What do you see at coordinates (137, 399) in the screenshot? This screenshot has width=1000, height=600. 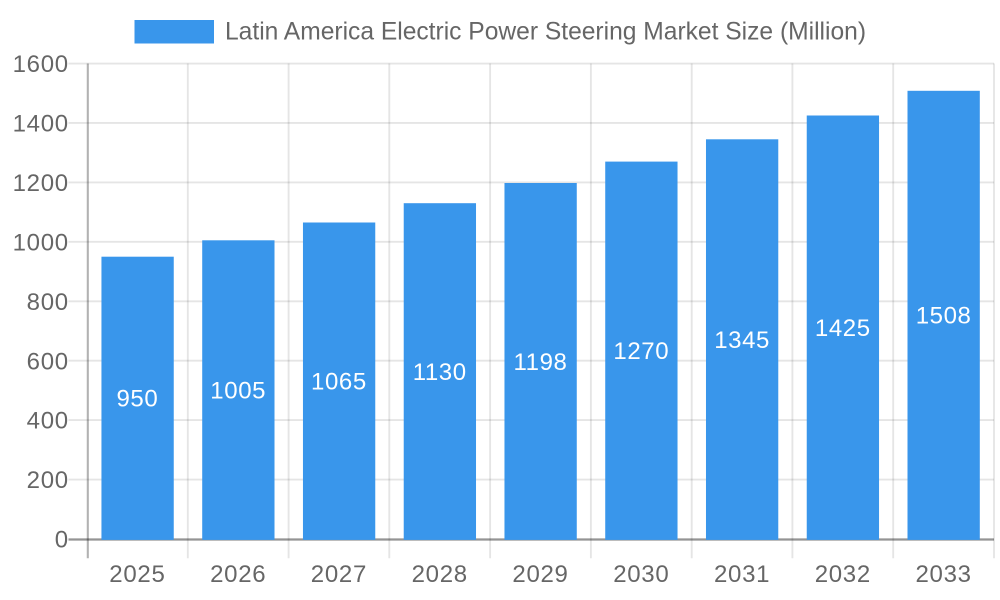 I see `svg-text: 950` at bounding box center [137, 399].